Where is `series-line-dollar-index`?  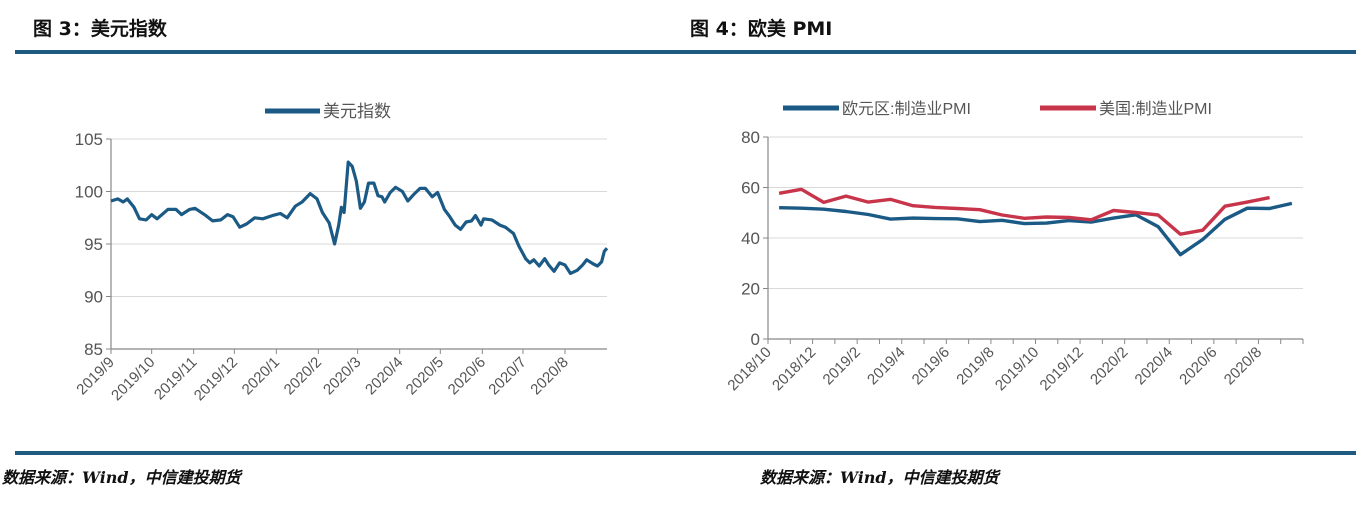
series-line-dollar-index is located at coordinates (359, 217).